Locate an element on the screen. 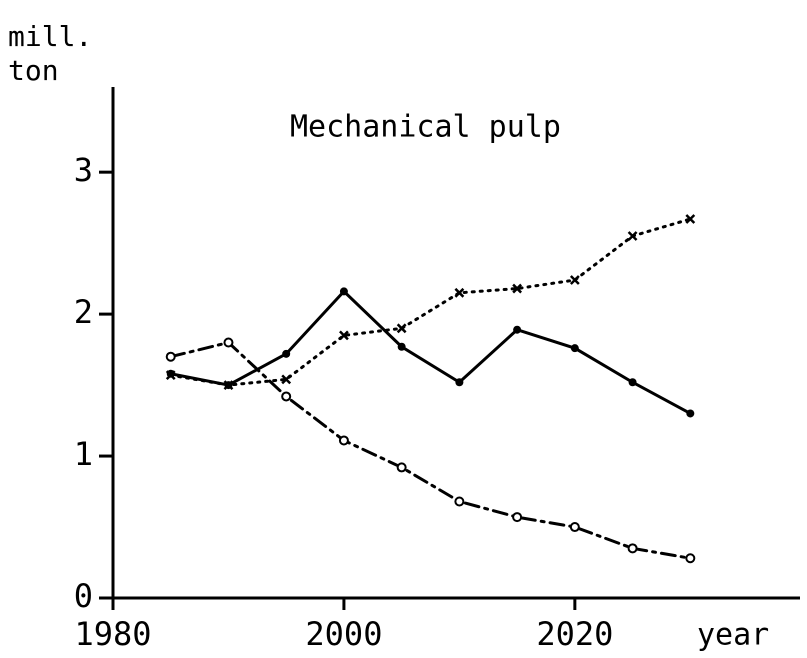  chart-title: Mechanical pulp is located at coordinates (425, 127).